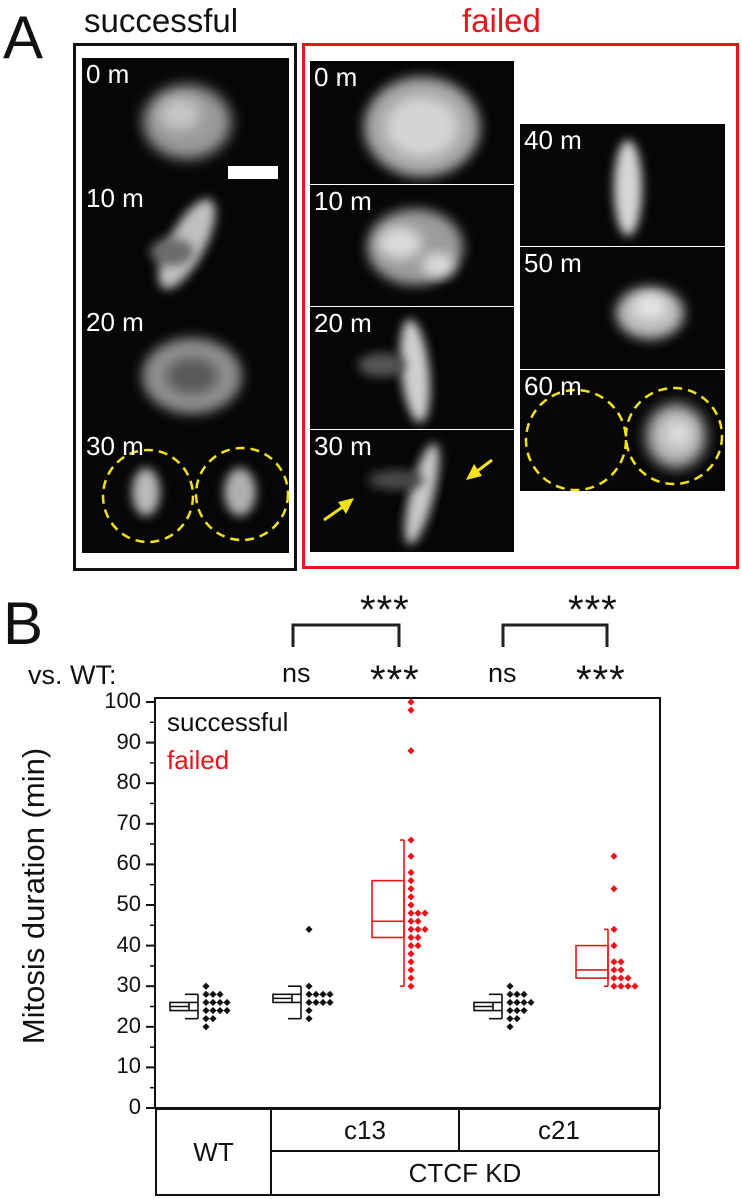  Describe the element at coordinates (128, 822) in the screenshot. I see `y-tick-label: 70` at that location.